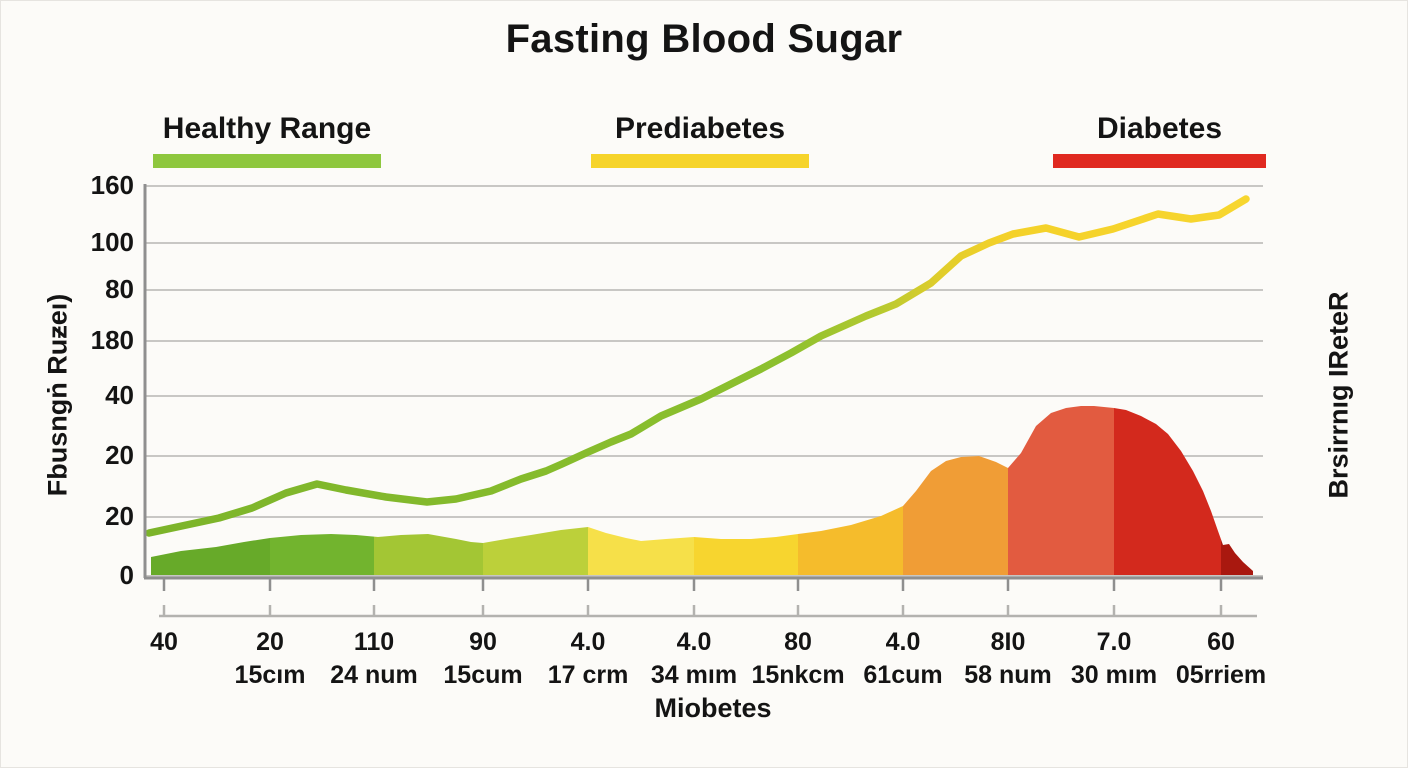 The height and width of the screenshot is (768, 1408). I want to click on x-tick-label: 80, so click(798, 642).